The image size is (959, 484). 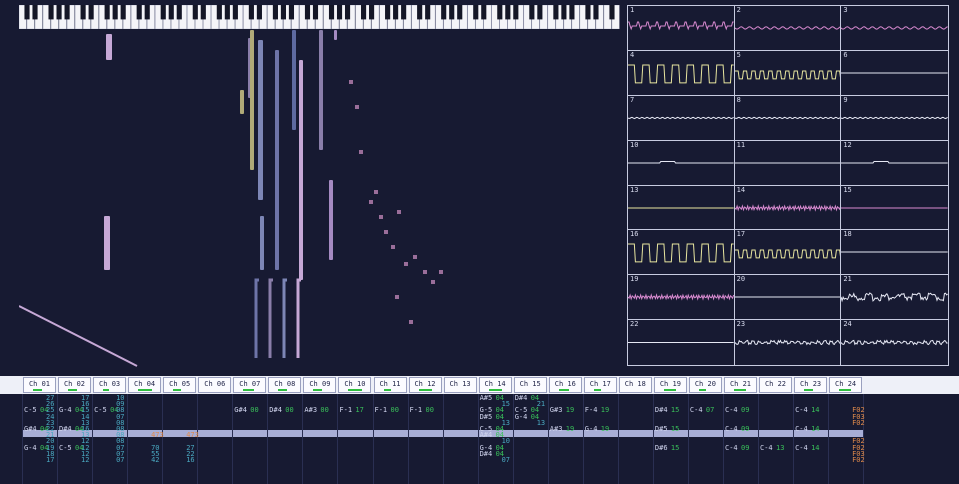 I want to click on channel-tab: Ch 13, so click(x=460, y=385).